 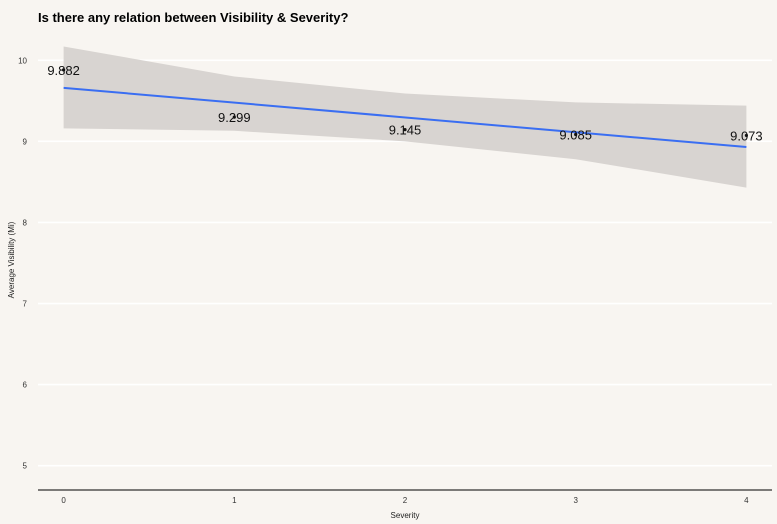 I want to click on x-tick-labels: 0 1 2 3 4, so click(x=405, y=500).